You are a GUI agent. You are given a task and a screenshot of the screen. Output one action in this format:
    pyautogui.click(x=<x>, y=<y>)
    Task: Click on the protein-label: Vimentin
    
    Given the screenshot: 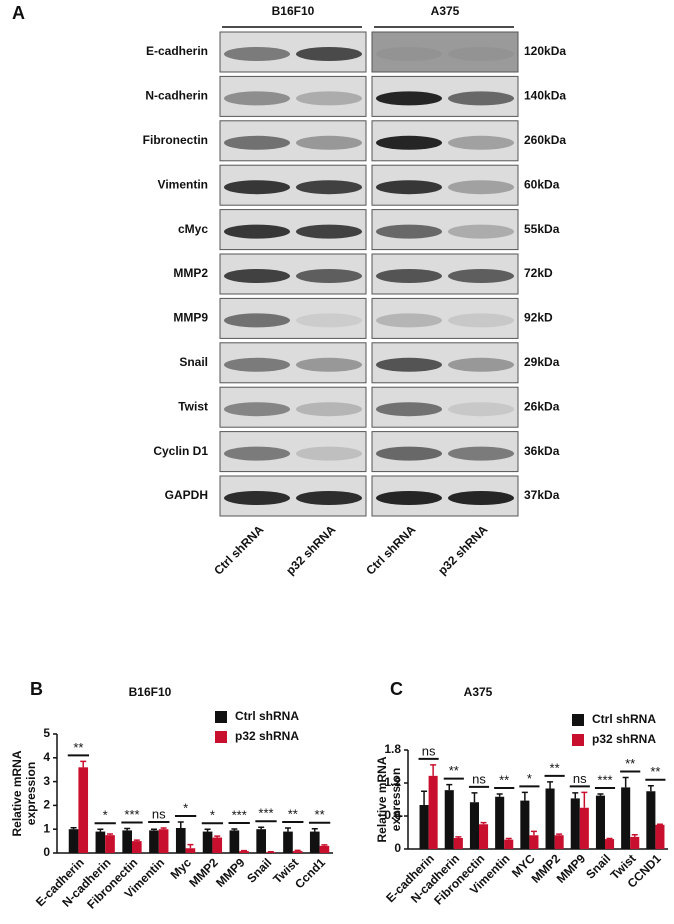 What is the action you would take?
    pyautogui.click(x=183, y=184)
    